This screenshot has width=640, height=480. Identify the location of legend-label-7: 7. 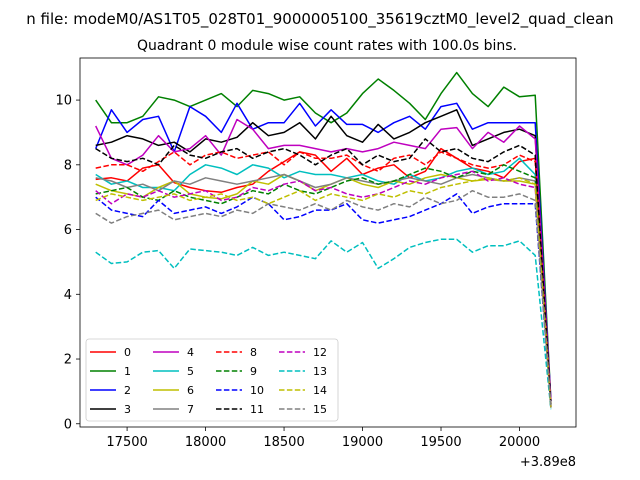
(190, 409).